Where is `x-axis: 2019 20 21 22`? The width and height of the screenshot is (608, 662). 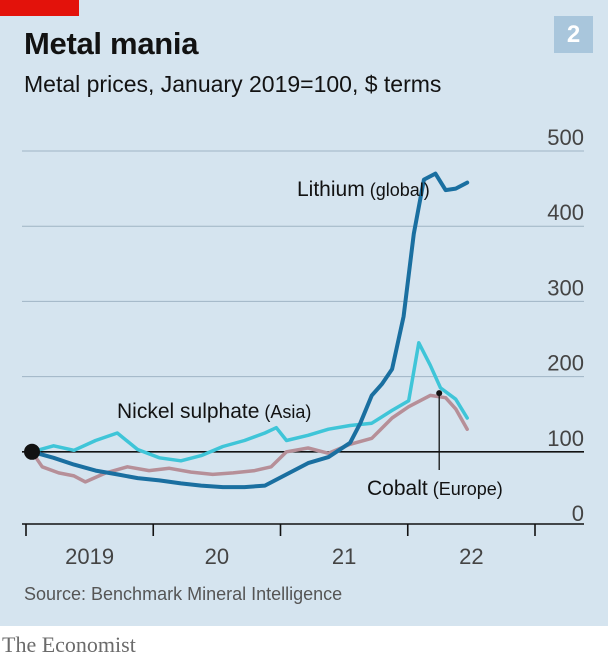
x-axis: 2019 20 21 22 is located at coordinates (303, 546).